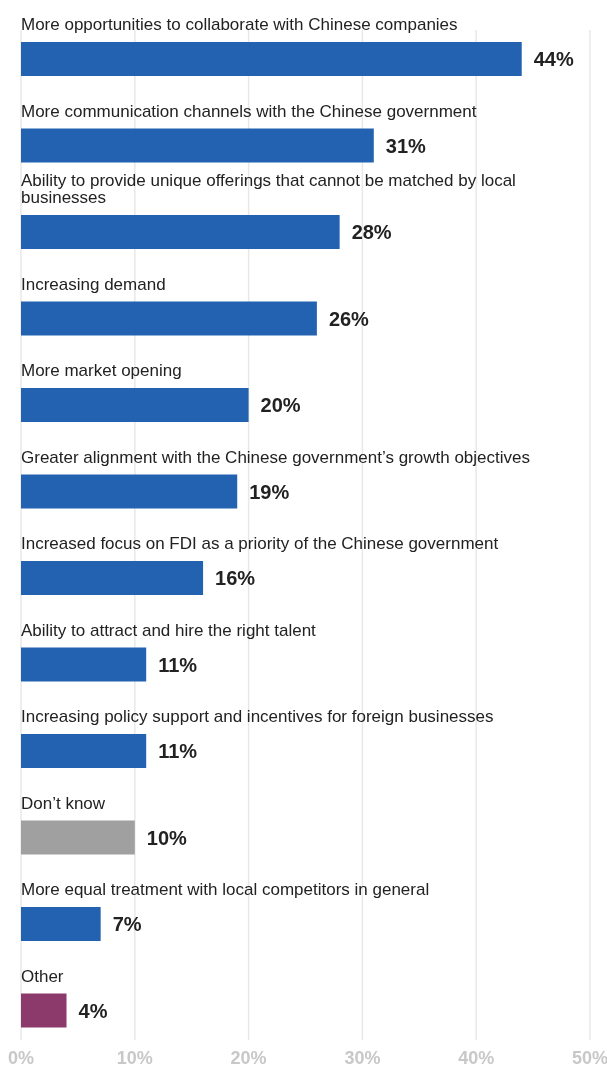 The height and width of the screenshot is (1070, 607). What do you see at coordinates (101, 370) in the screenshot?
I see `y-tick-label: More market opening` at bounding box center [101, 370].